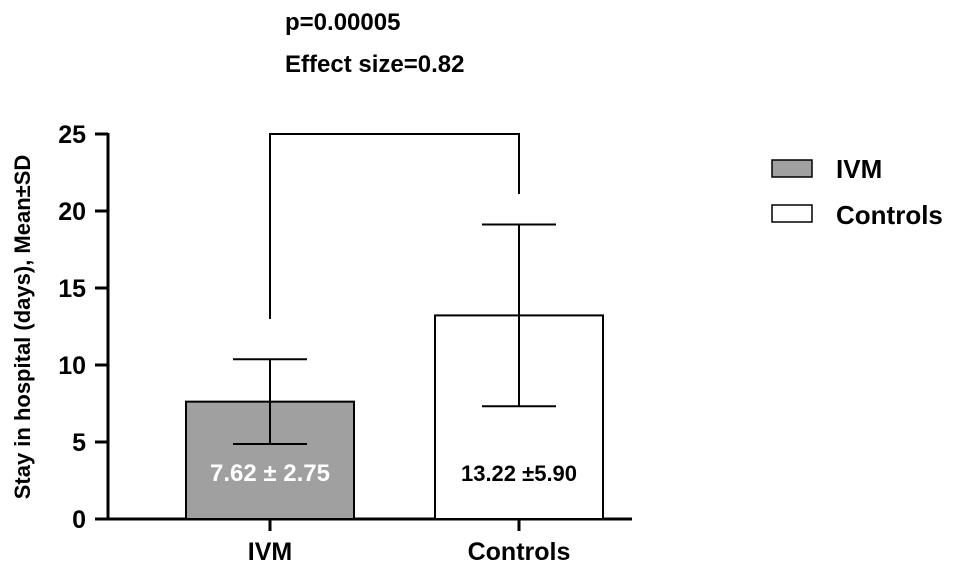 The height and width of the screenshot is (575, 969). What do you see at coordinates (342, 22) in the screenshot?
I see `p-value-annotation: p=0.00005` at bounding box center [342, 22].